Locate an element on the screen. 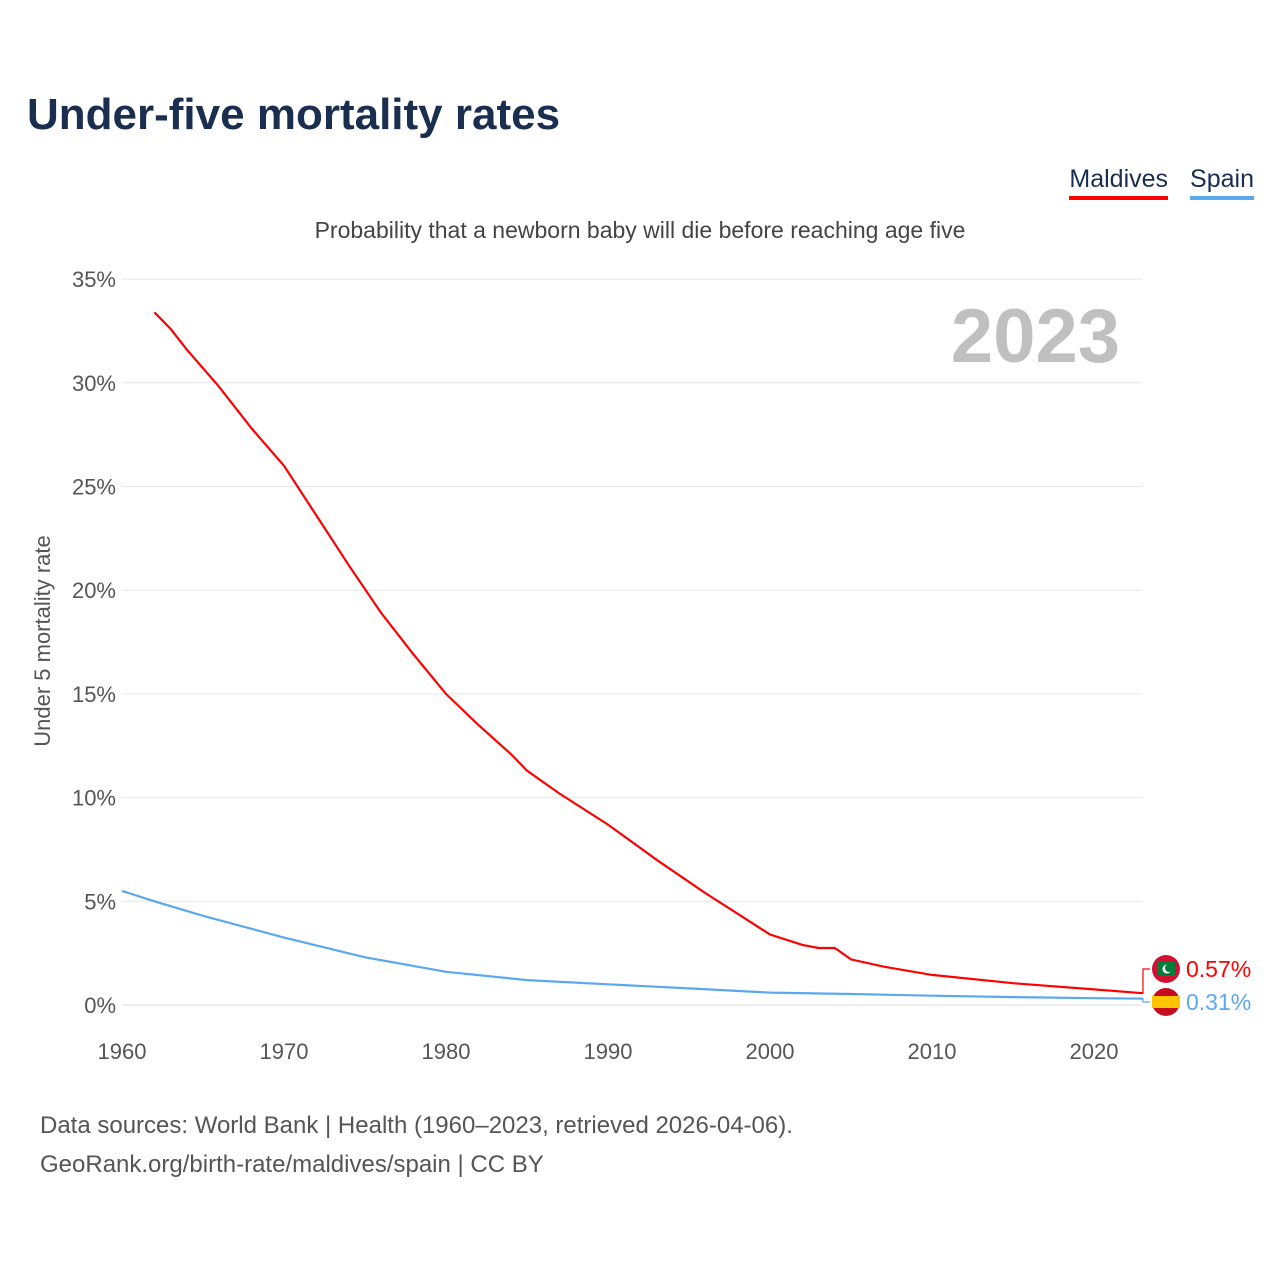 Image resolution: width=1280 pixels, height=1280 pixels. y-tick-label: 20% is located at coordinates (94, 590).